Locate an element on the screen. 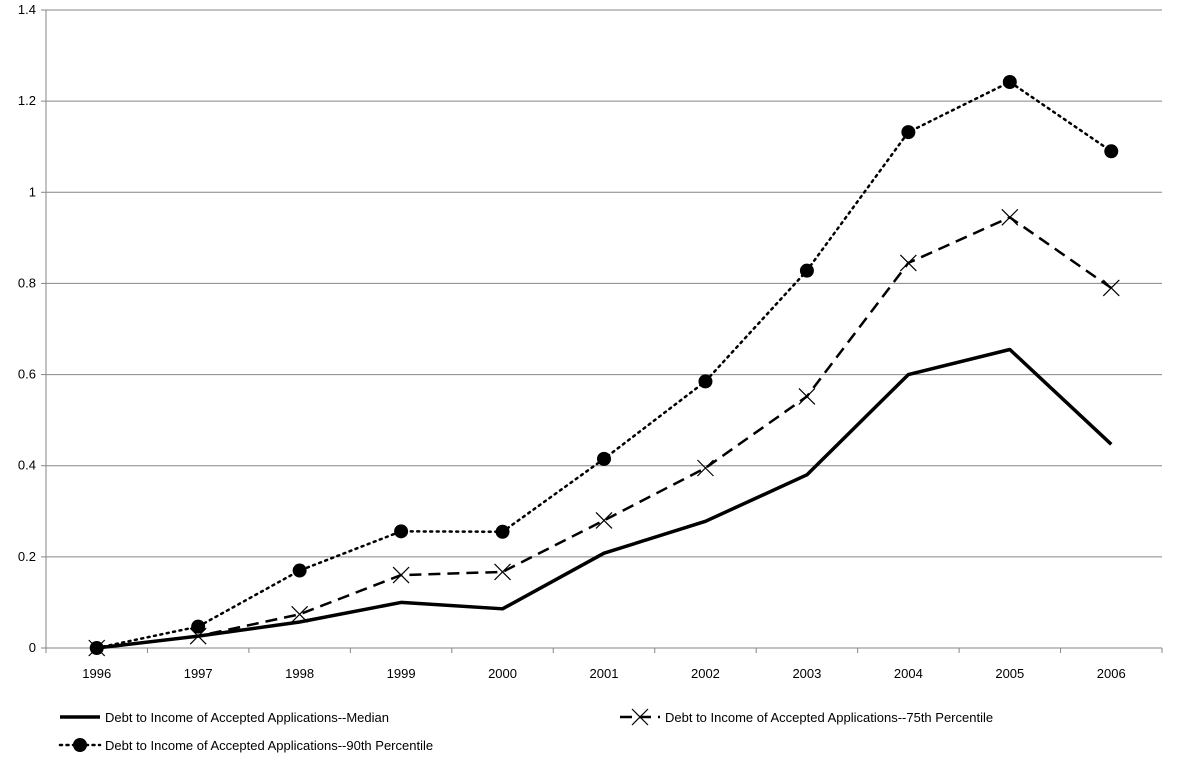 The image size is (1178, 761). y-tick-label: 0.8 is located at coordinates (27, 282).